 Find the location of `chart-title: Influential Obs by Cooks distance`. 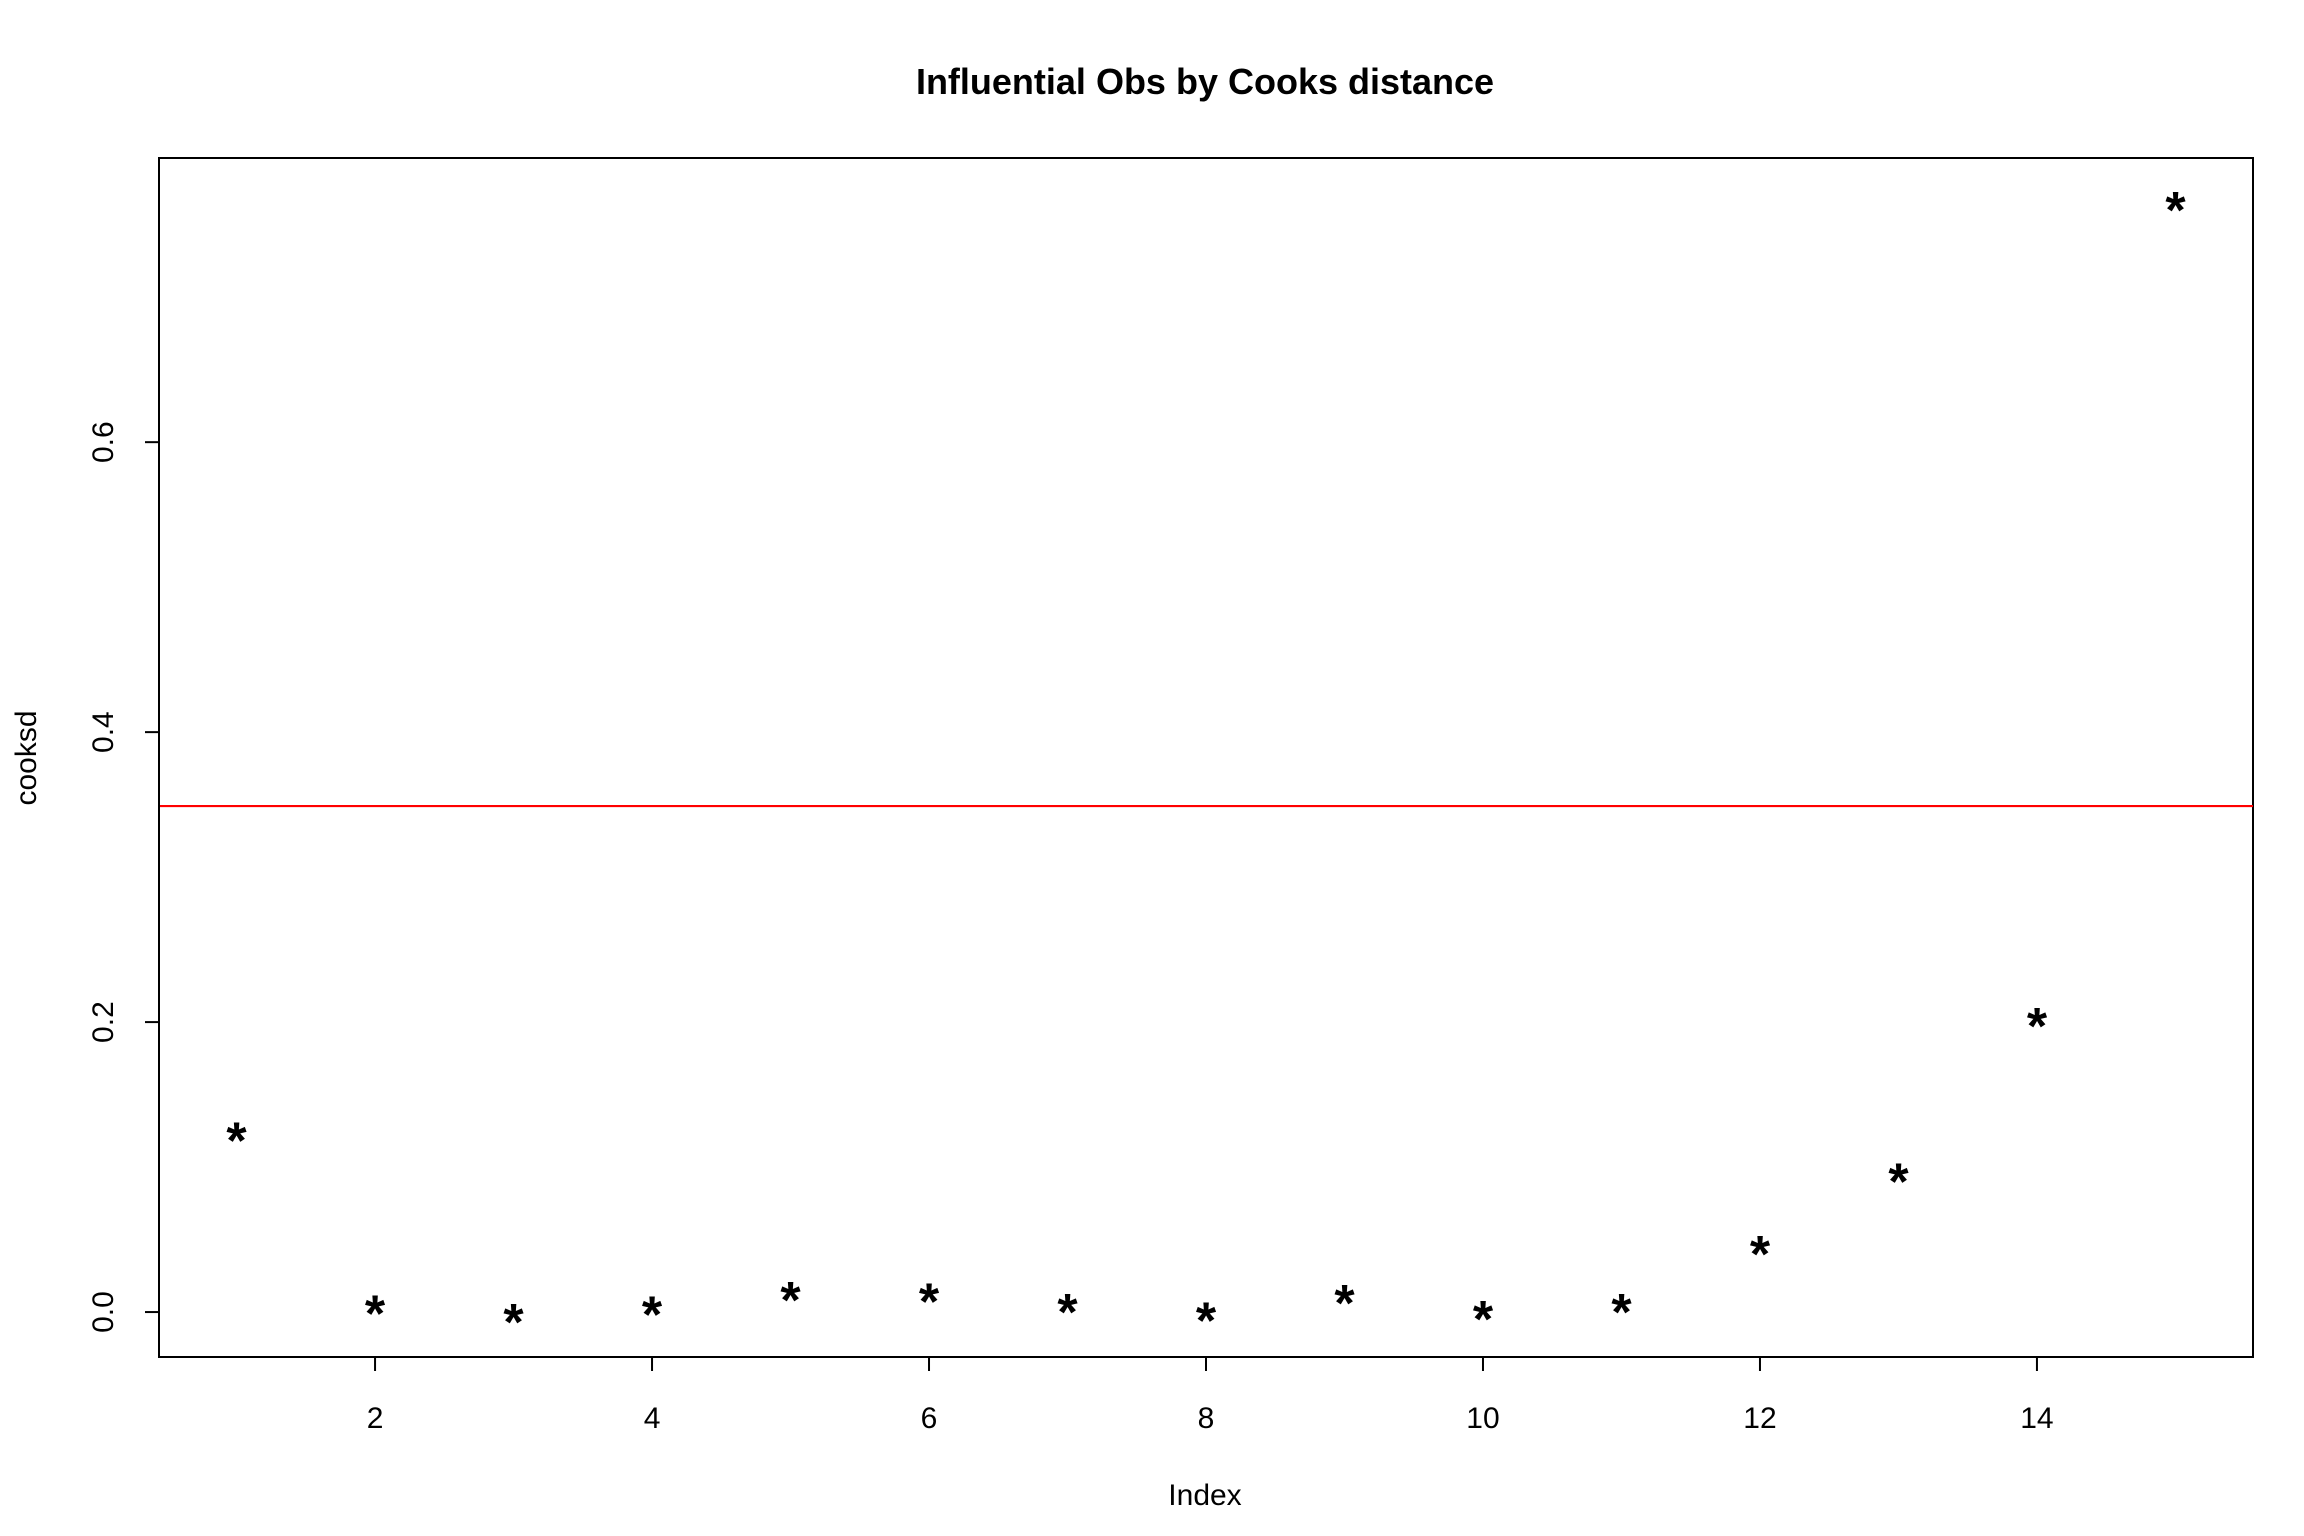

chart-title: Influential Obs by Cooks distance is located at coordinates (1205, 81).